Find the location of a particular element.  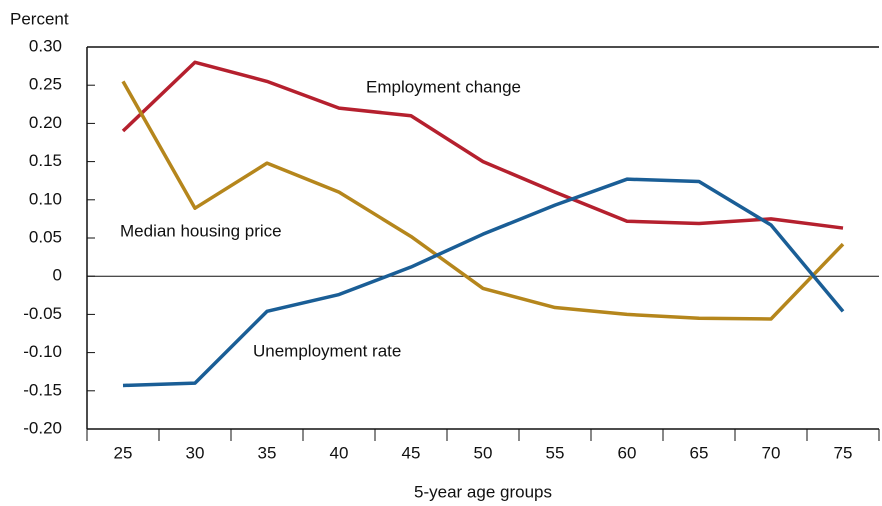

y-tick-label: -0.15 is located at coordinates (42, 389).